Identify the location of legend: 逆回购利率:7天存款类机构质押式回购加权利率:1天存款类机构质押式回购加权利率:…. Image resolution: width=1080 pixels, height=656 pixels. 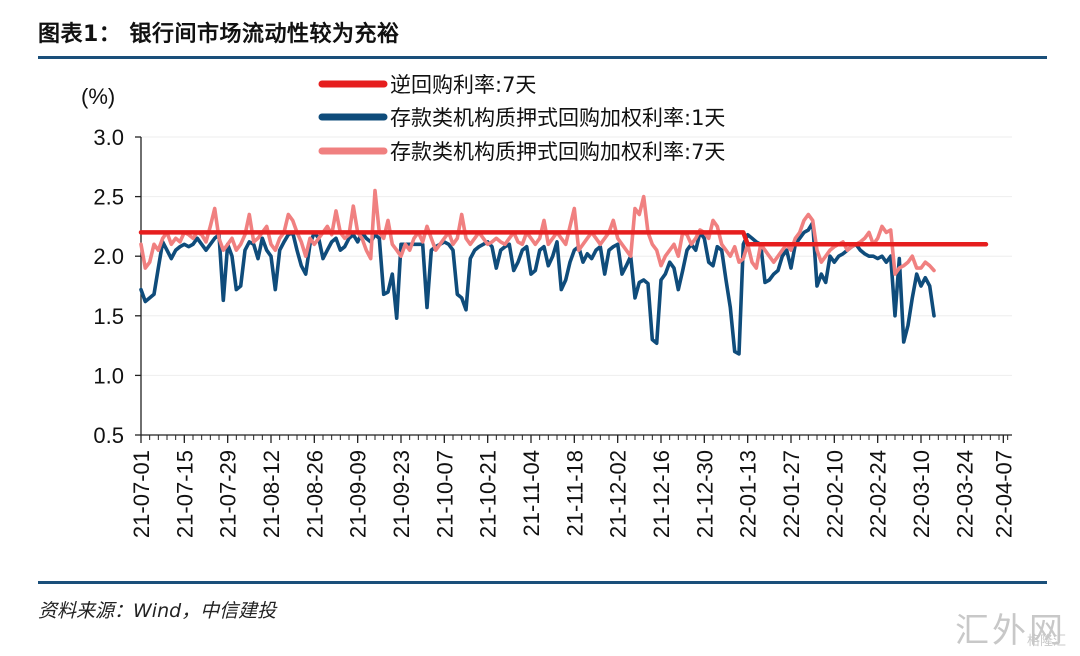
(521, 118).